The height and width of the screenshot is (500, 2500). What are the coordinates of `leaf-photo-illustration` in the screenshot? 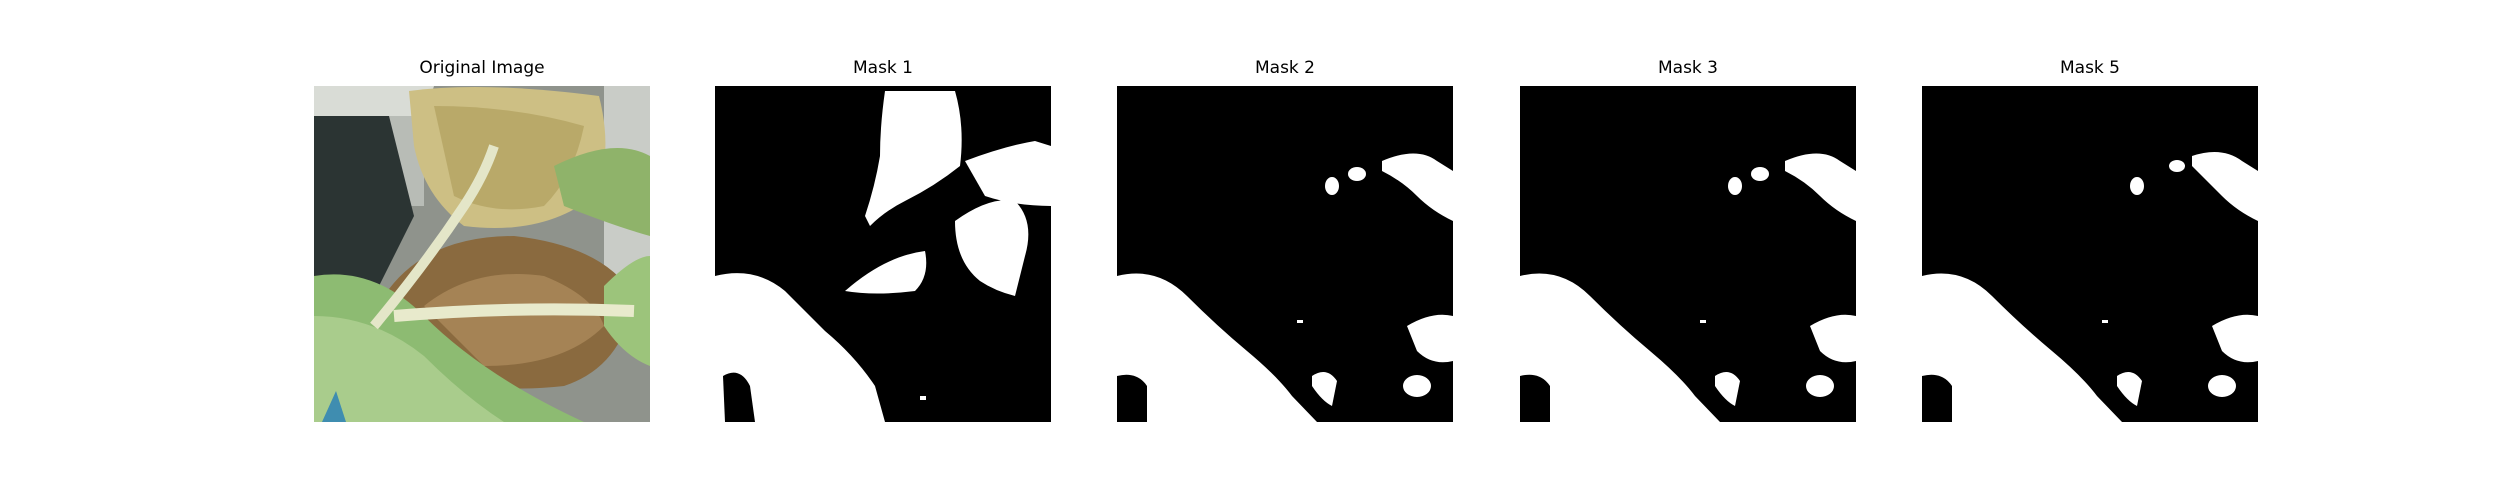 It's located at (482, 254).